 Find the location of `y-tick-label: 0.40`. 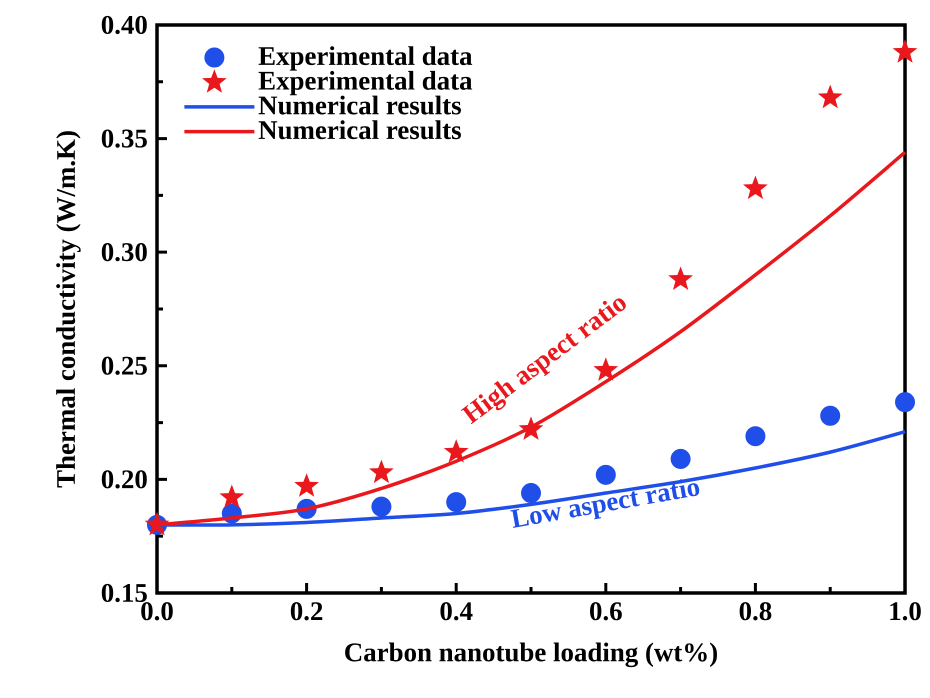

y-tick-label: 0.40 is located at coordinates (124, 25).